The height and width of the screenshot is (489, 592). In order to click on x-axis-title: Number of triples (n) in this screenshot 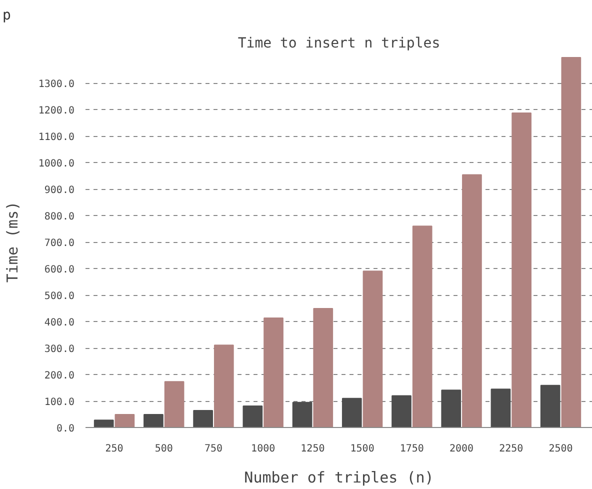, I will do `click(339, 477)`.